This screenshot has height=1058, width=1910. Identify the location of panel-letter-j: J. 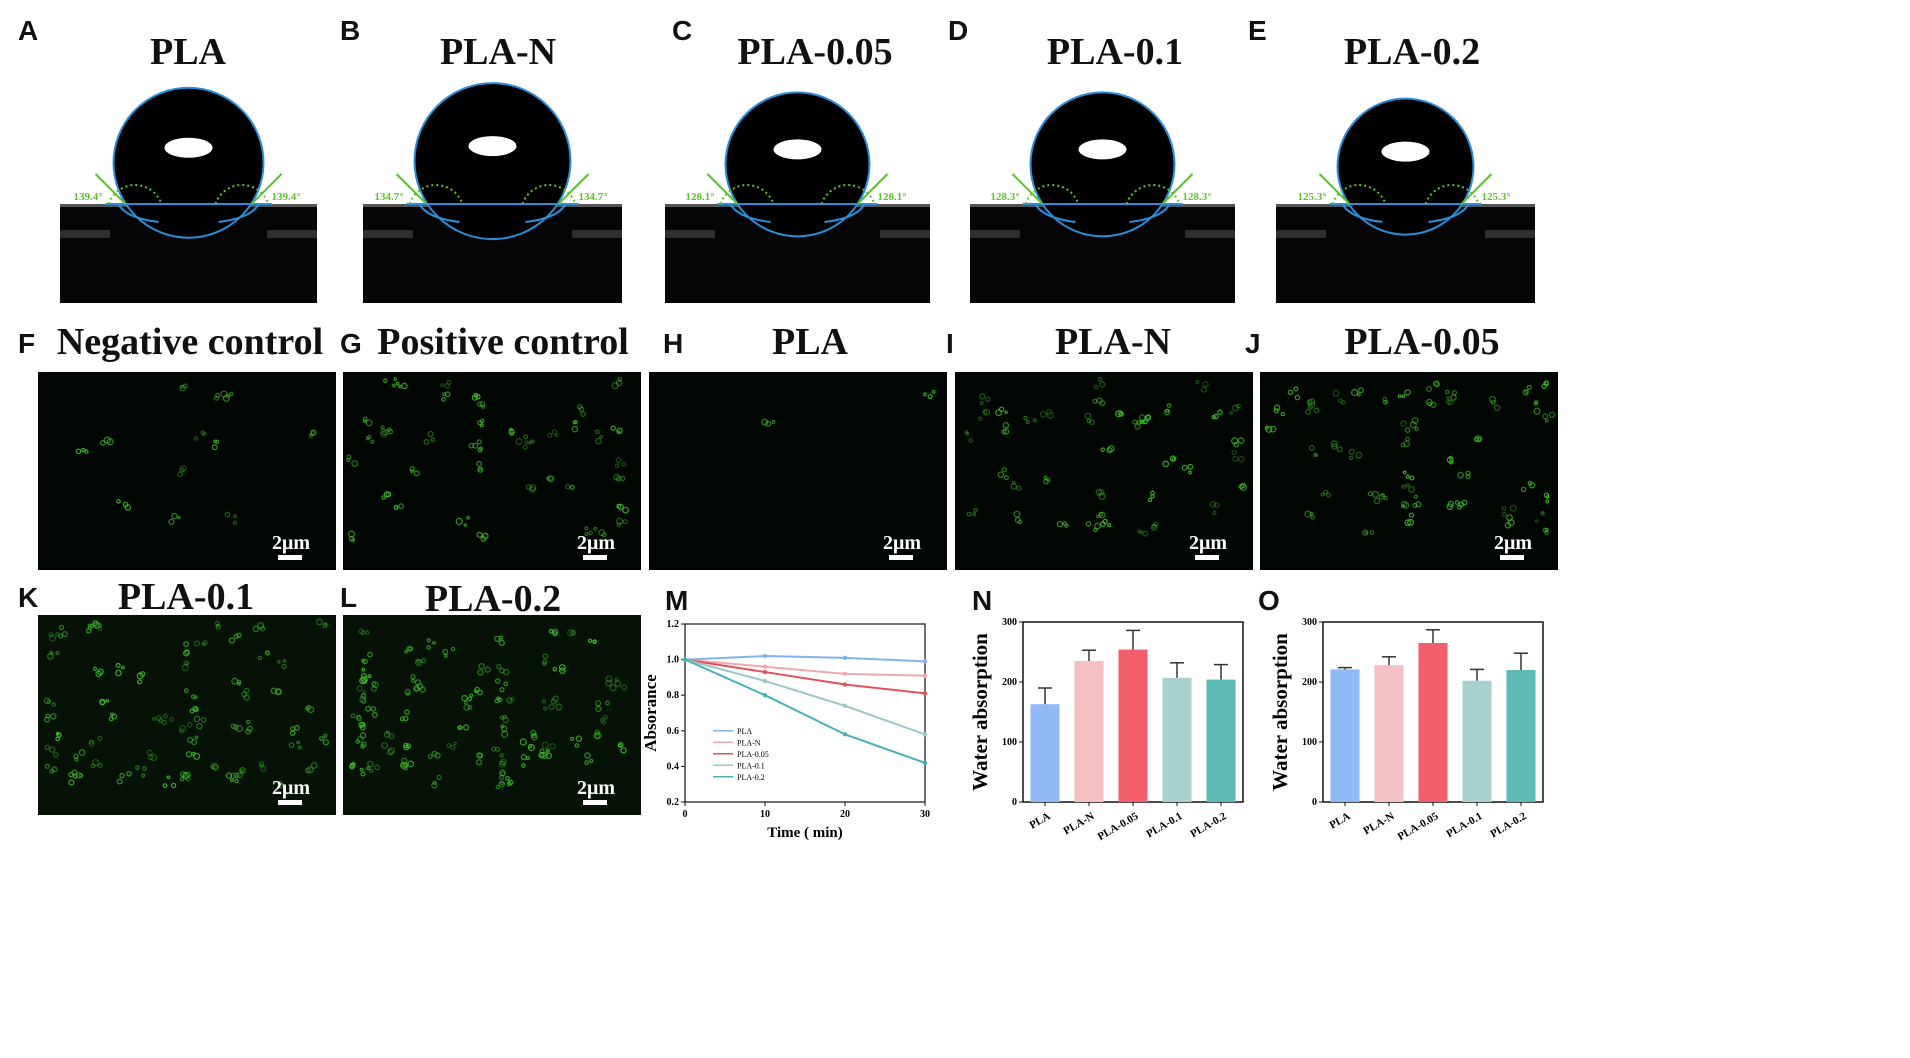
(1253, 343).